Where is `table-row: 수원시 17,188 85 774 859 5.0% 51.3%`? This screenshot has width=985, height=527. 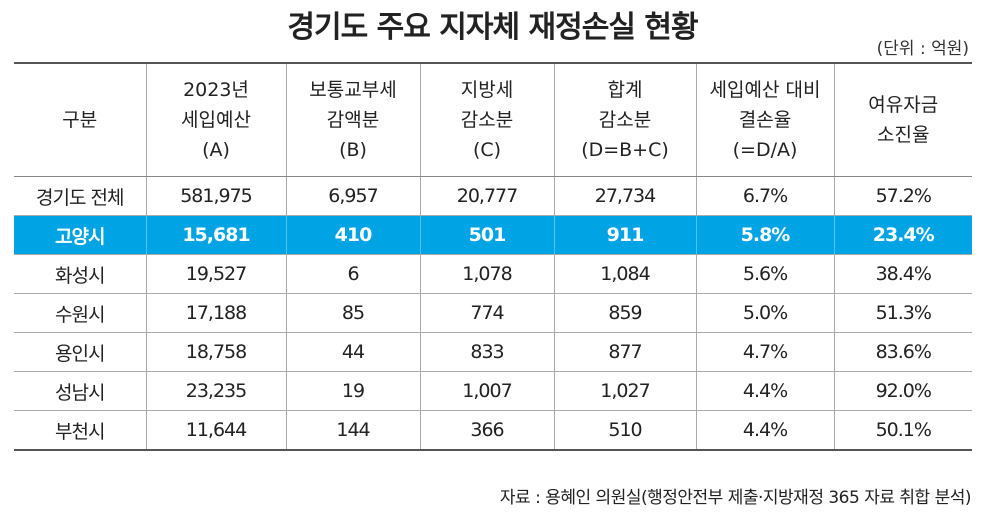 table-row: 수원시 17,188 85 774 859 5.0% 51.3% is located at coordinates (493, 313).